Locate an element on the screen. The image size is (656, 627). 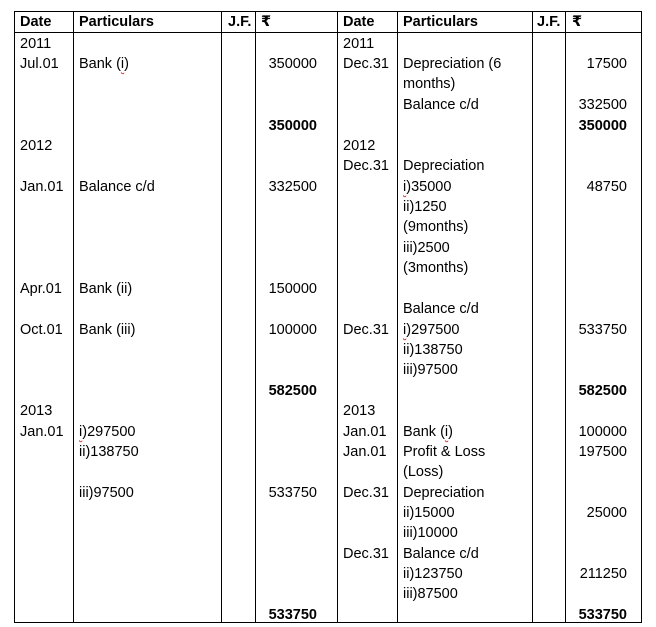
credit-total: 582500 is located at coordinates (602, 391).